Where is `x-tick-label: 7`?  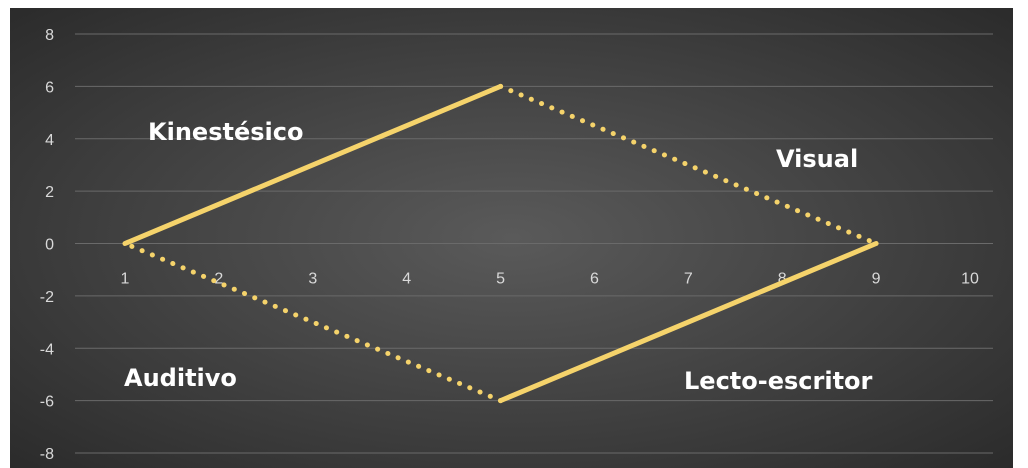 x-tick-label: 7 is located at coordinates (688, 279).